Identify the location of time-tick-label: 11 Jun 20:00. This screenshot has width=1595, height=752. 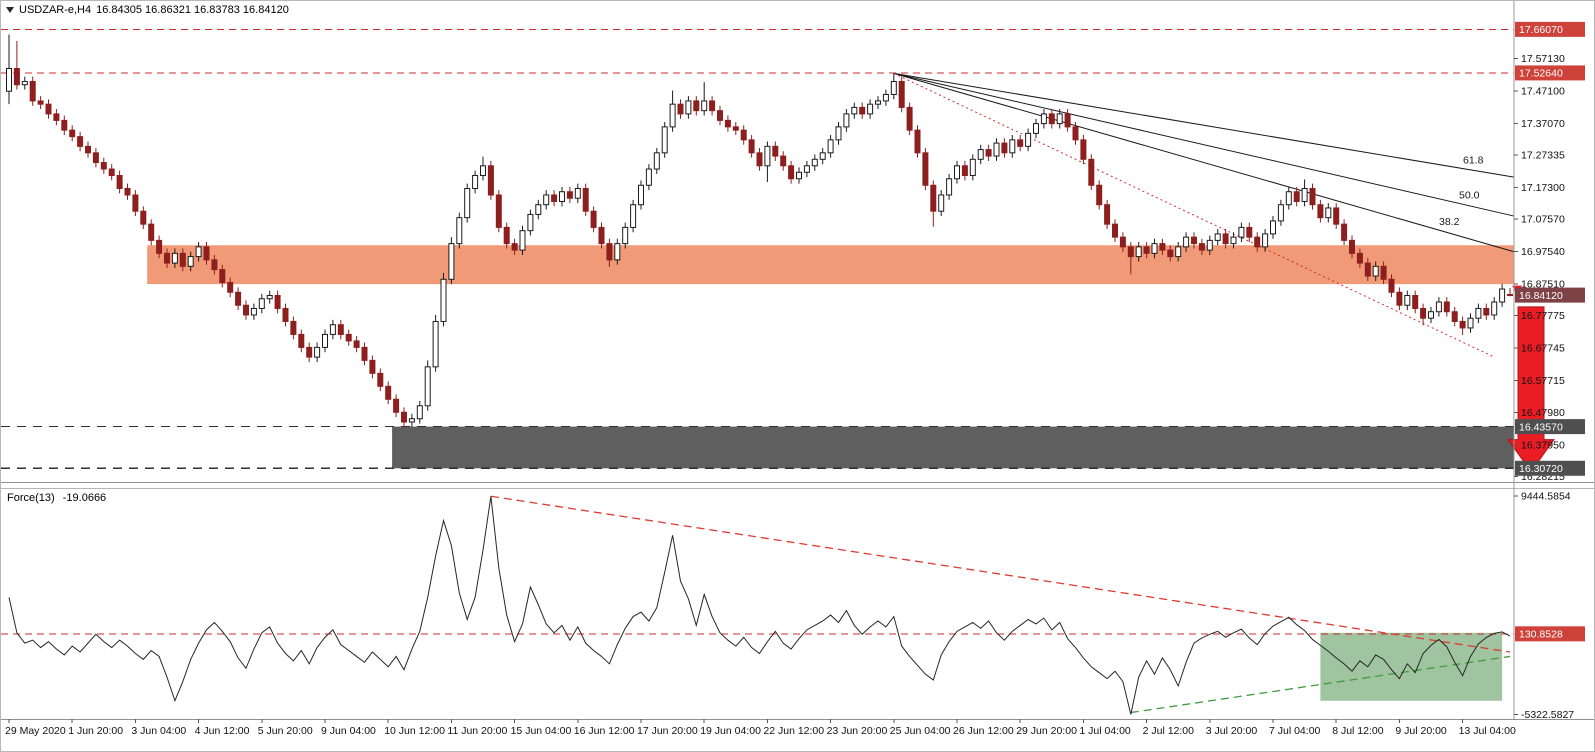
(477, 731).